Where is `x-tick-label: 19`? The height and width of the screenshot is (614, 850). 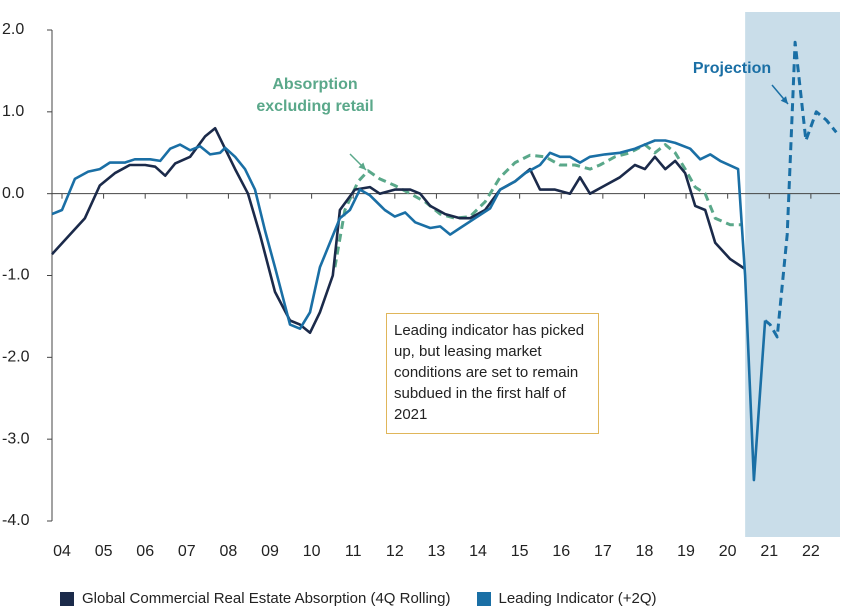
x-tick-label: 19 is located at coordinates (686, 551).